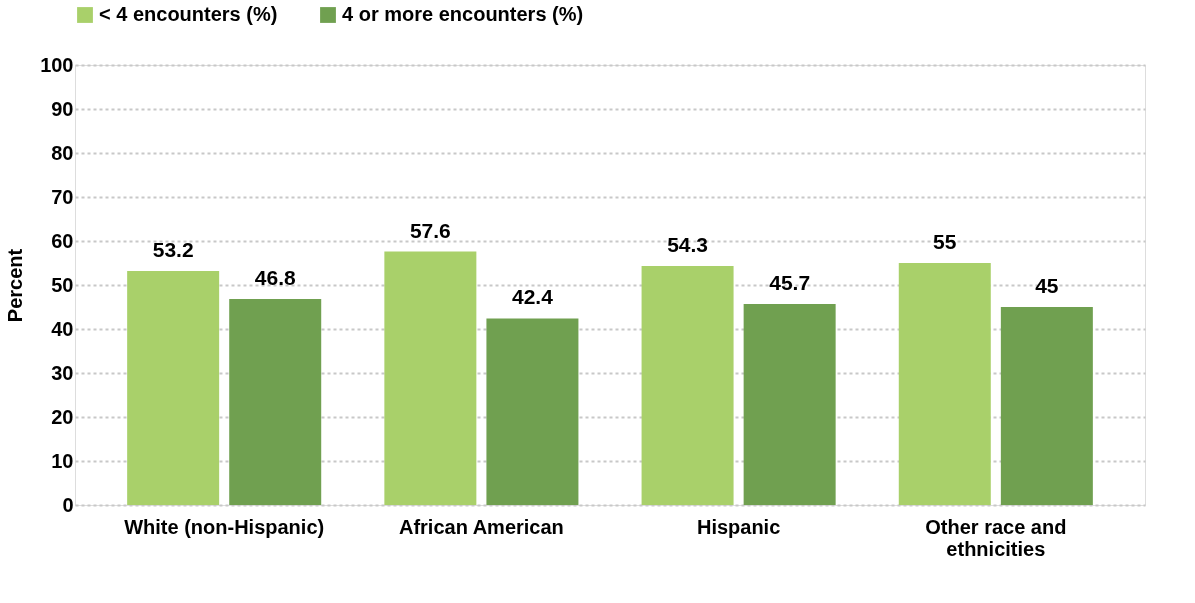 The width and height of the screenshot is (1195, 603). I want to click on y-tick-label: 70, so click(62, 196).